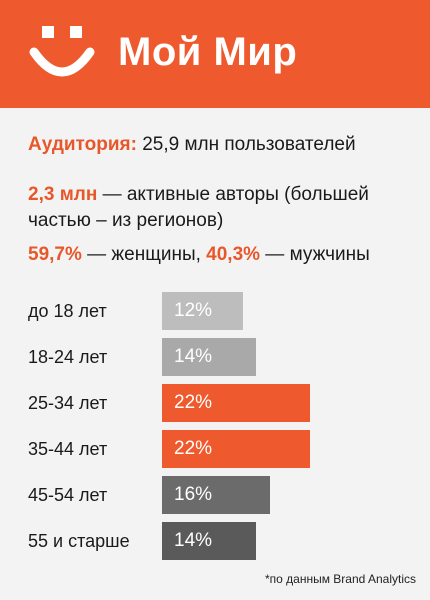 This screenshot has width=430, height=600. I want to click on category-label: 35-44 лет, so click(68, 449).